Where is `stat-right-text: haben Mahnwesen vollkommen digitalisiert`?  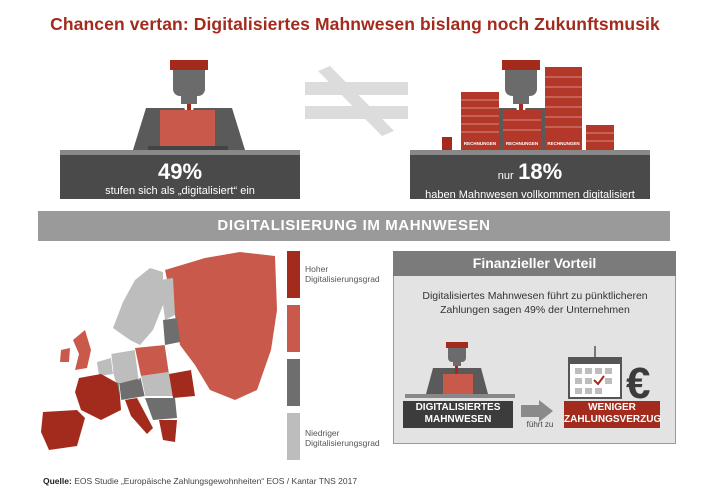 stat-right-text: haben Mahnwesen vollkommen digitalisiert is located at coordinates (530, 195).